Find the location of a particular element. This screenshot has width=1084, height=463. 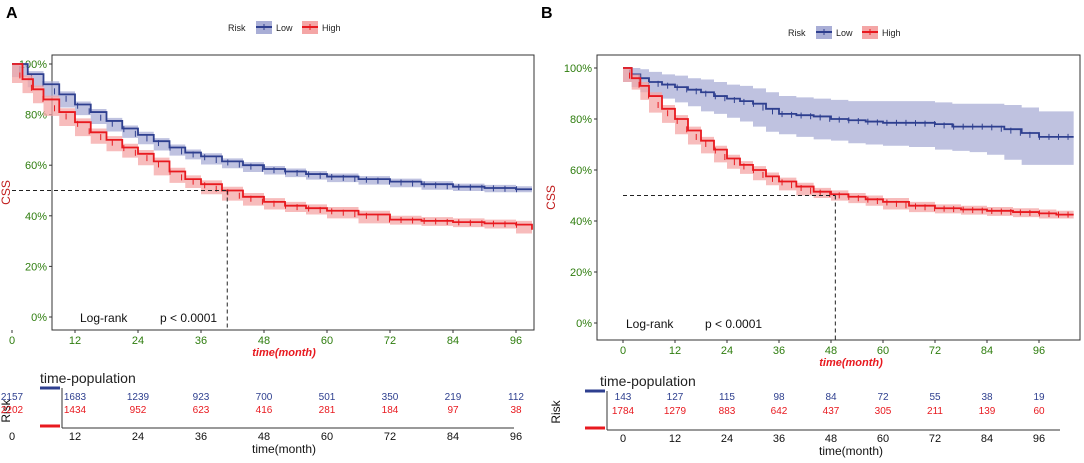

risk-count: 923 is located at coordinates (201, 397).